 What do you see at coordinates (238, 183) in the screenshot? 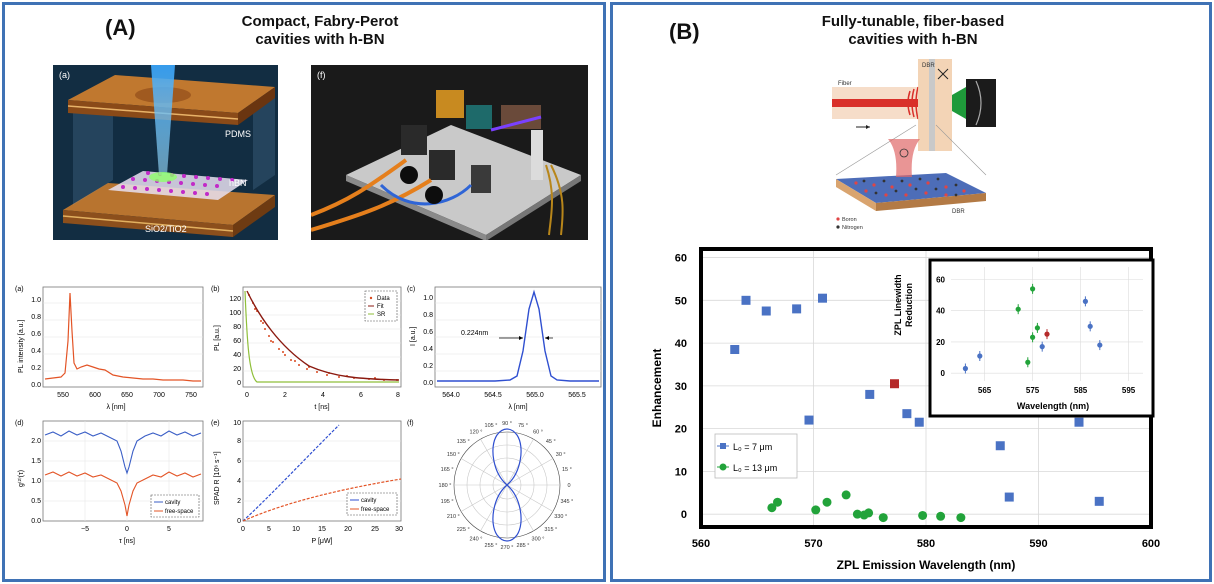
I see `label-hbn: hBN` at bounding box center [238, 183].